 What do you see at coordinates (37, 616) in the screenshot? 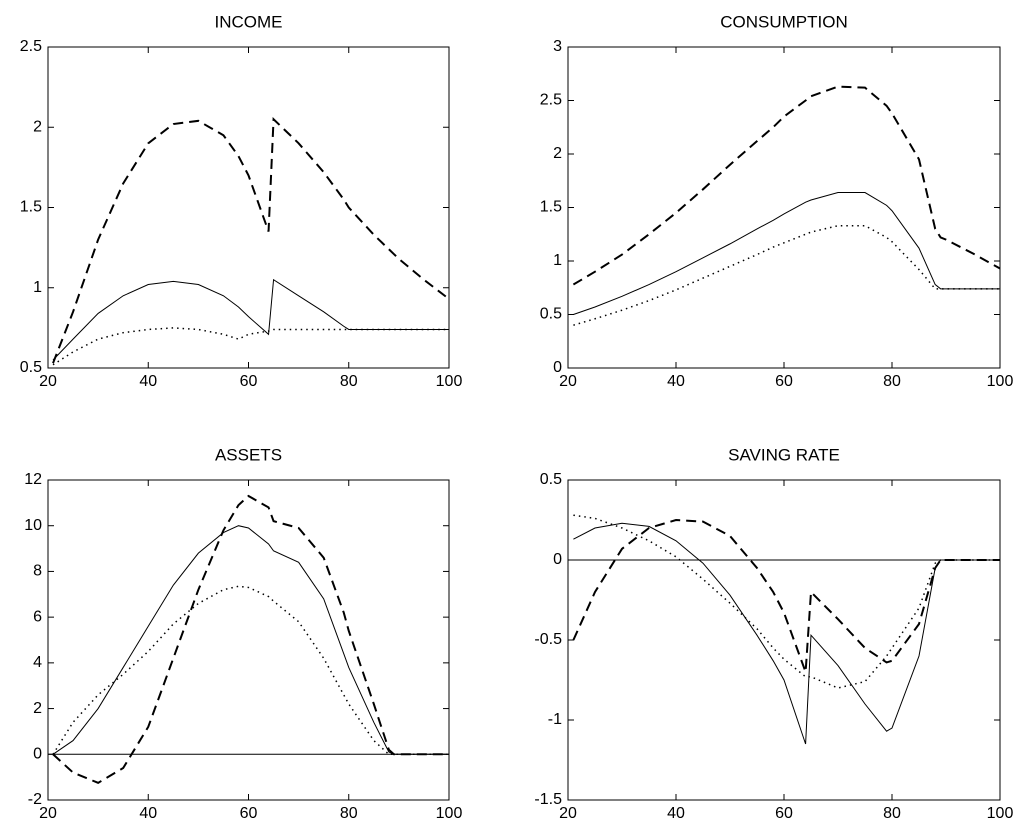
I see `y-tick-label: 6` at bounding box center [37, 616].